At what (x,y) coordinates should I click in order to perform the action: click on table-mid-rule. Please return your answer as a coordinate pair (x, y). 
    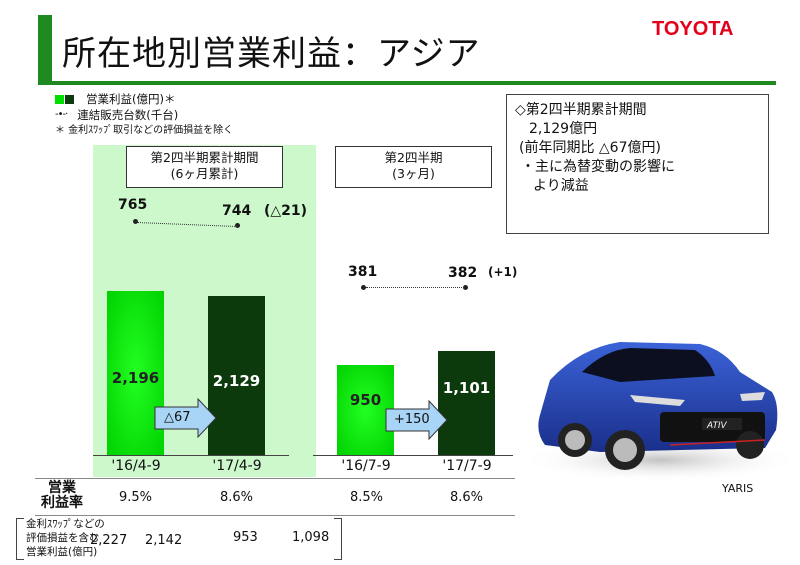
    Looking at the image, I should click on (275, 515).